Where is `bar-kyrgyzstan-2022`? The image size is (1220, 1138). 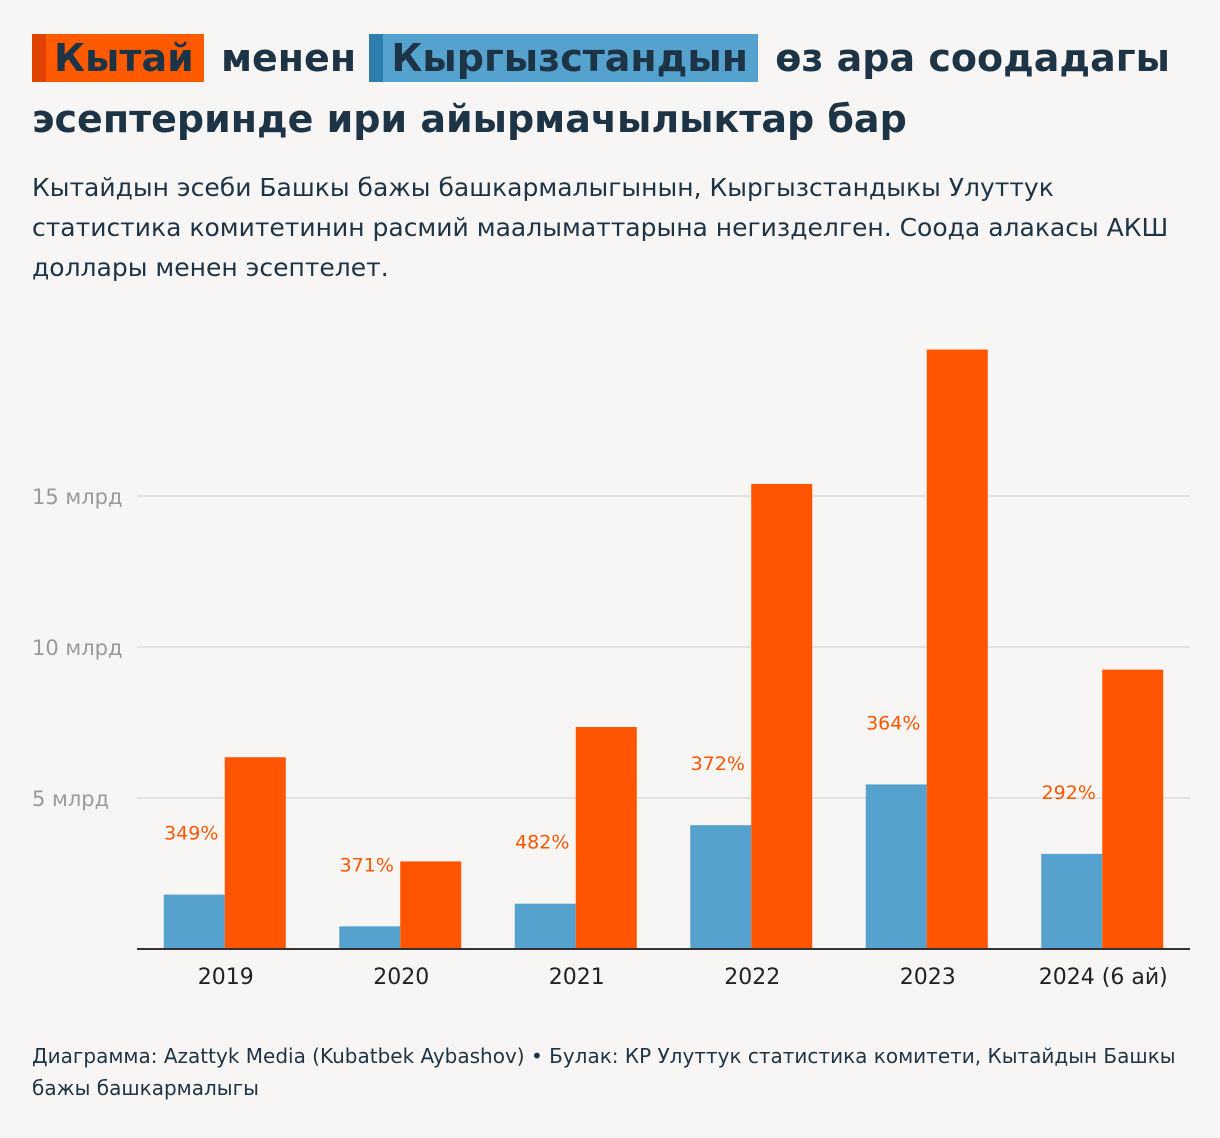
bar-kyrgyzstan-2022 is located at coordinates (721, 887).